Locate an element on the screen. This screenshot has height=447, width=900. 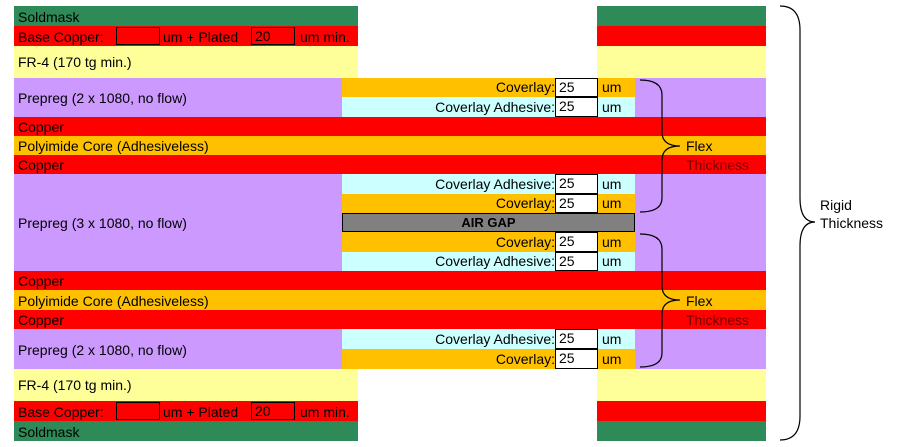
base-copper-bottom-label: Base Copper: is located at coordinates (61, 412).